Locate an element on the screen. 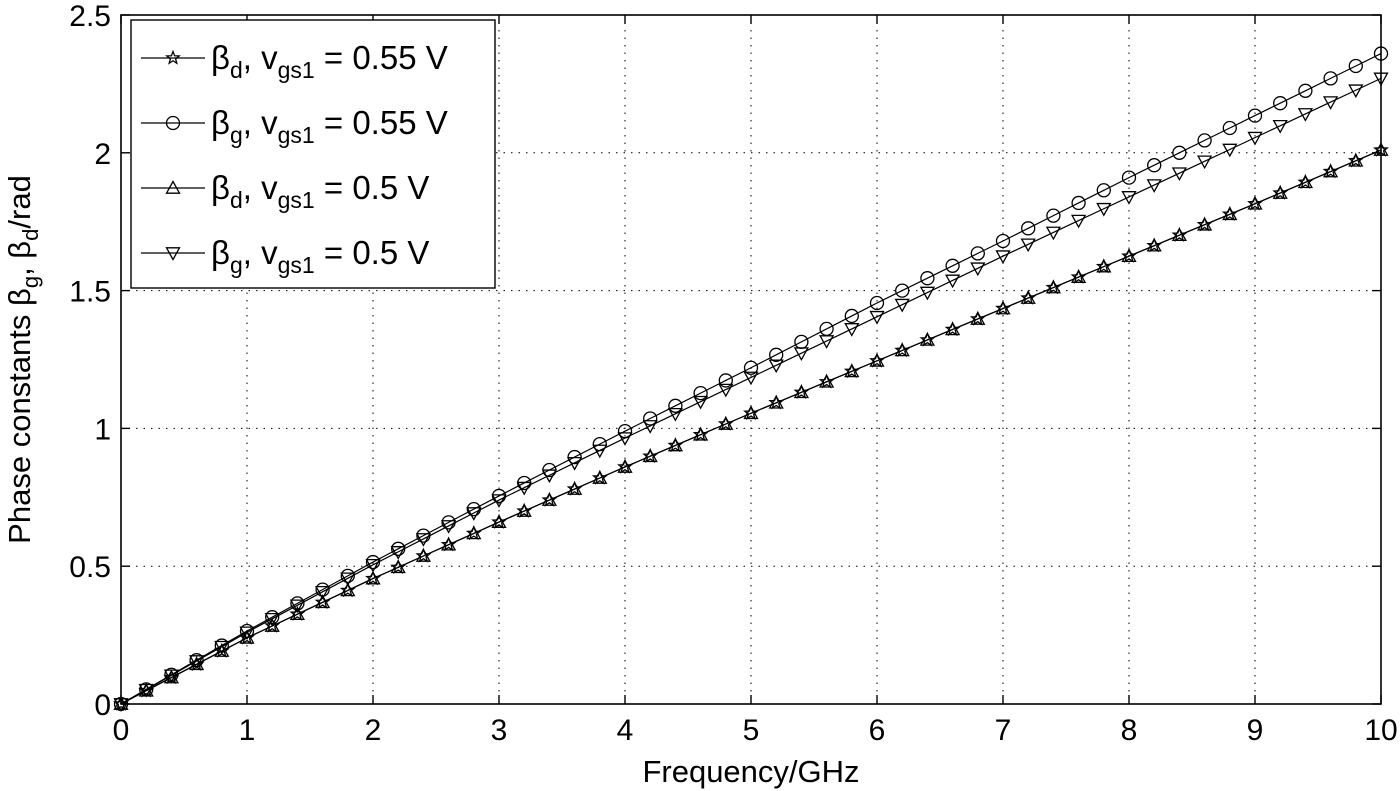 This screenshot has width=1400, height=791. y-tick-label: 1 is located at coordinates (102, 429).